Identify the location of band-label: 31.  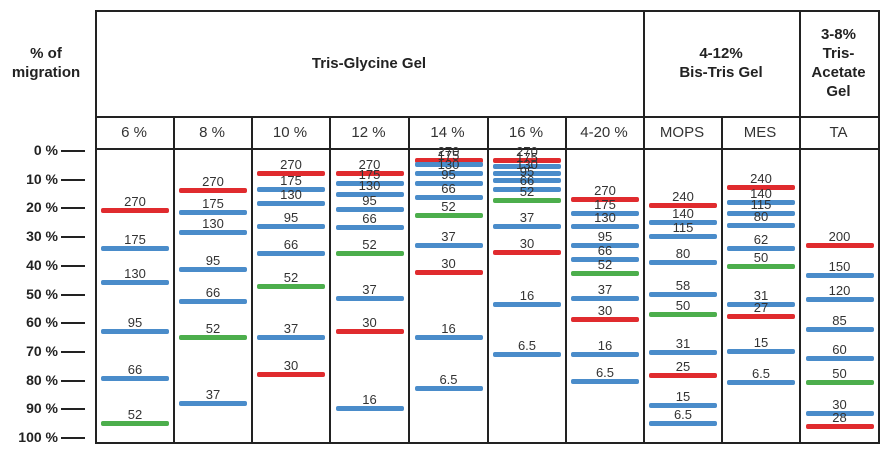
(683, 344).